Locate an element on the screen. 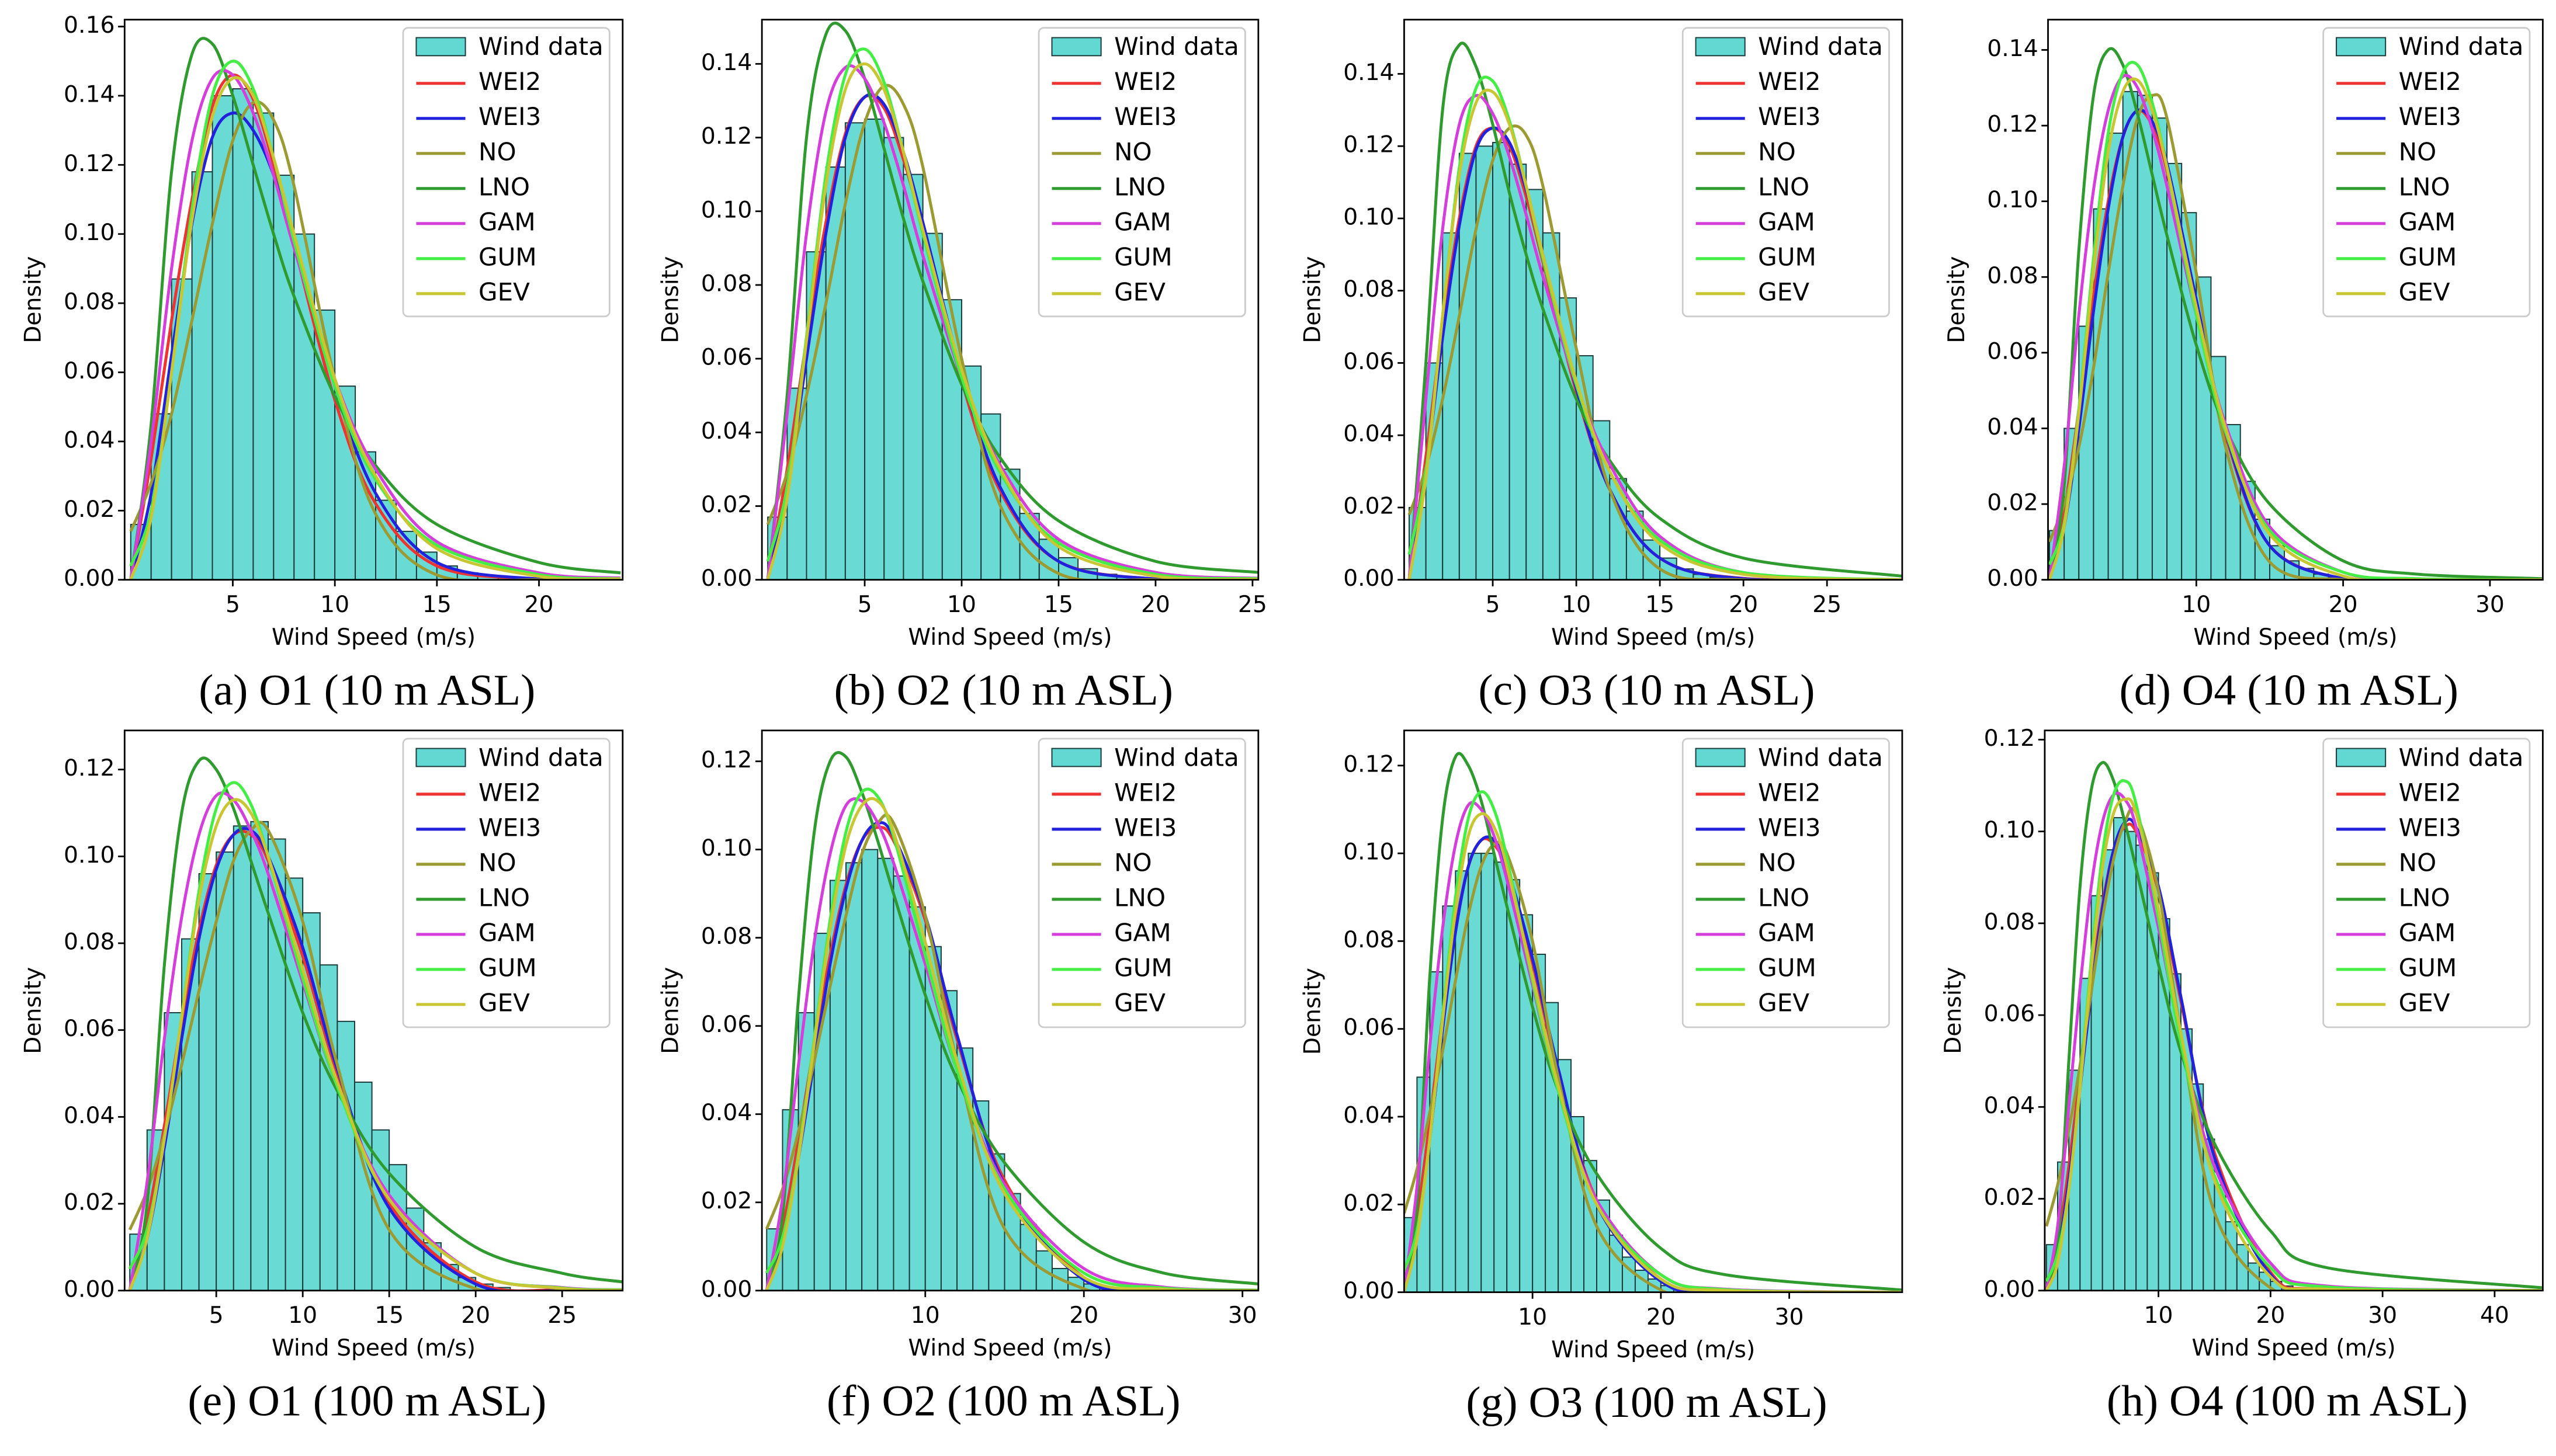 This screenshot has height=1456, width=2556. y-tick-label: 0.02 is located at coordinates (2013, 503).